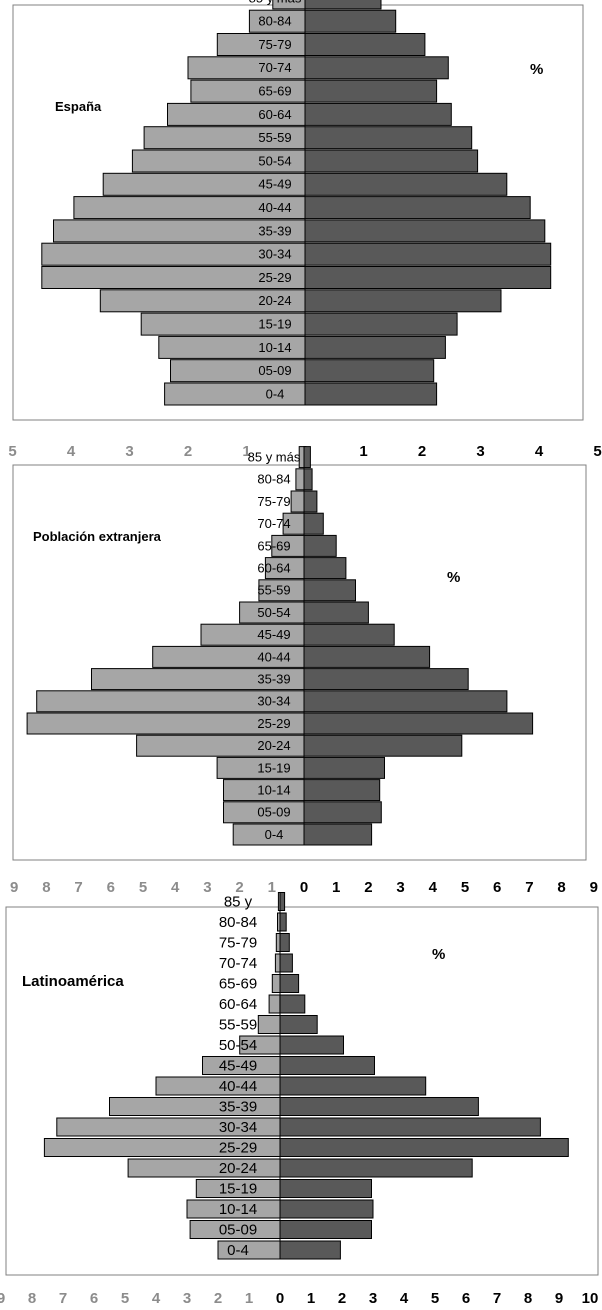  What do you see at coordinates (274, 207) in the screenshot?
I see `age-group-label: 40-44` at bounding box center [274, 207].